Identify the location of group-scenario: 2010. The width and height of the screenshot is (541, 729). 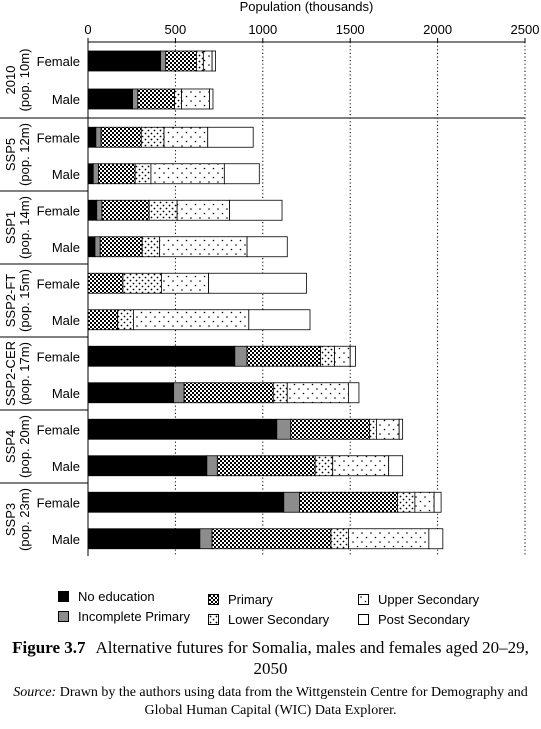
(10, 80).